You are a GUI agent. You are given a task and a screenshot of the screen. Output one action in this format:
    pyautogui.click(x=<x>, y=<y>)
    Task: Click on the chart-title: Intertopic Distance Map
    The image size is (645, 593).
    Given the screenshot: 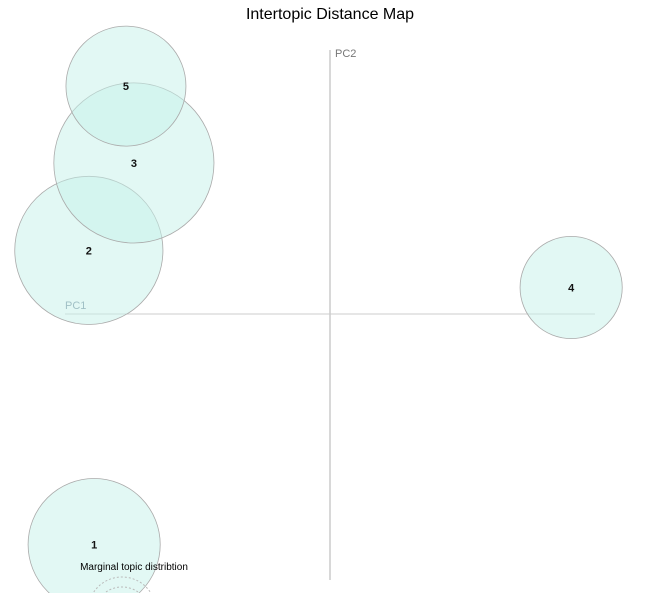 What is the action you would take?
    pyautogui.click(x=330, y=14)
    